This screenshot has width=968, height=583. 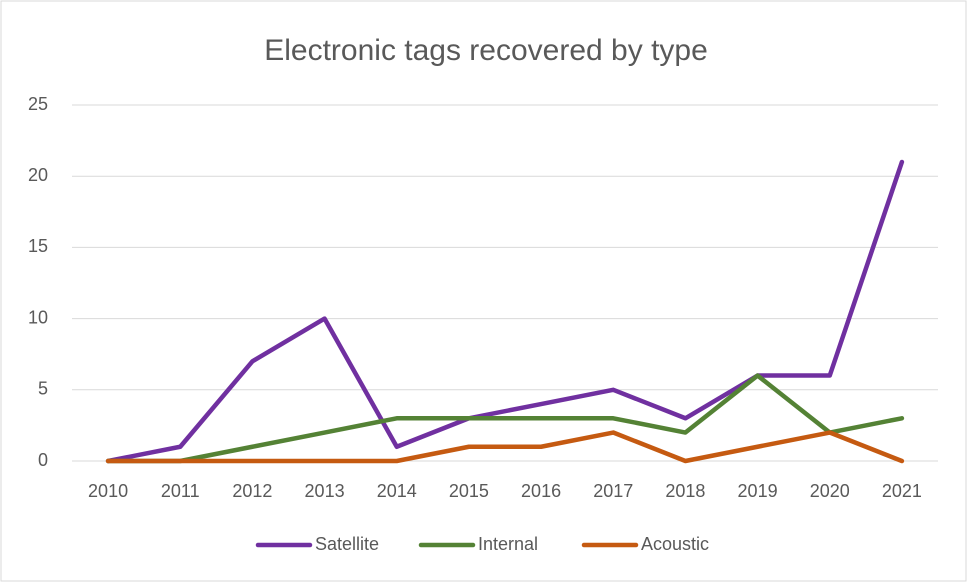 What do you see at coordinates (469, 491) in the screenshot?
I see `x-tick-label: 2015` at bounding box center [469, 491].